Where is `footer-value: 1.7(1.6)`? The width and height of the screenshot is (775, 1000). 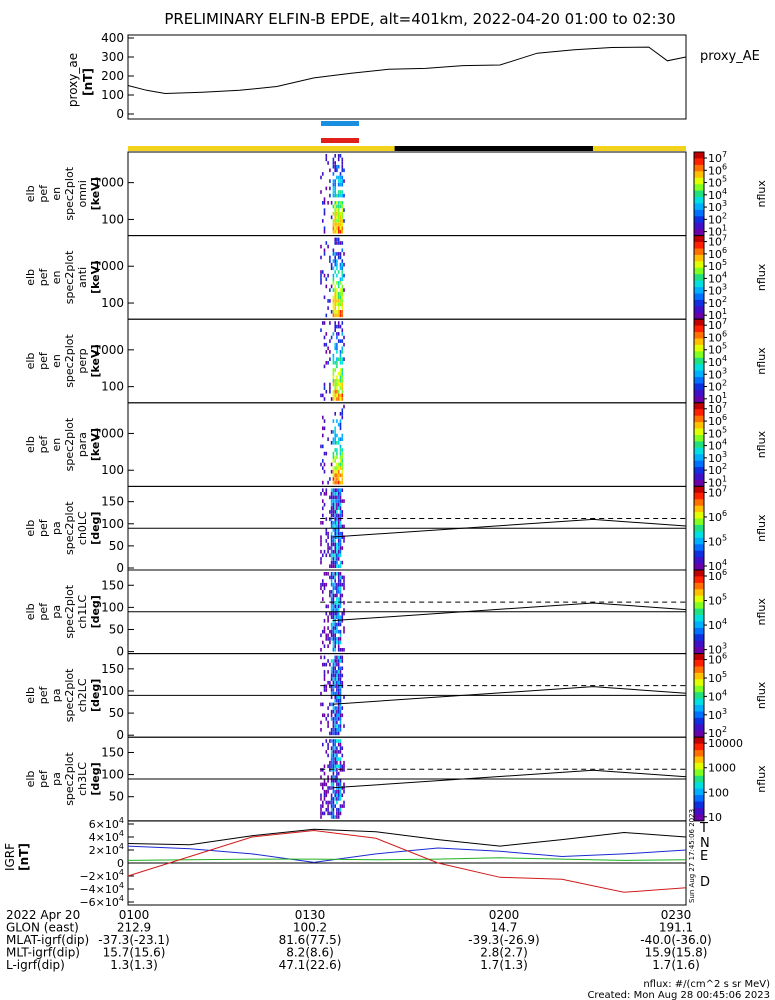
footer-value: 1.7(1.6) is located at coordinates (676, 965).